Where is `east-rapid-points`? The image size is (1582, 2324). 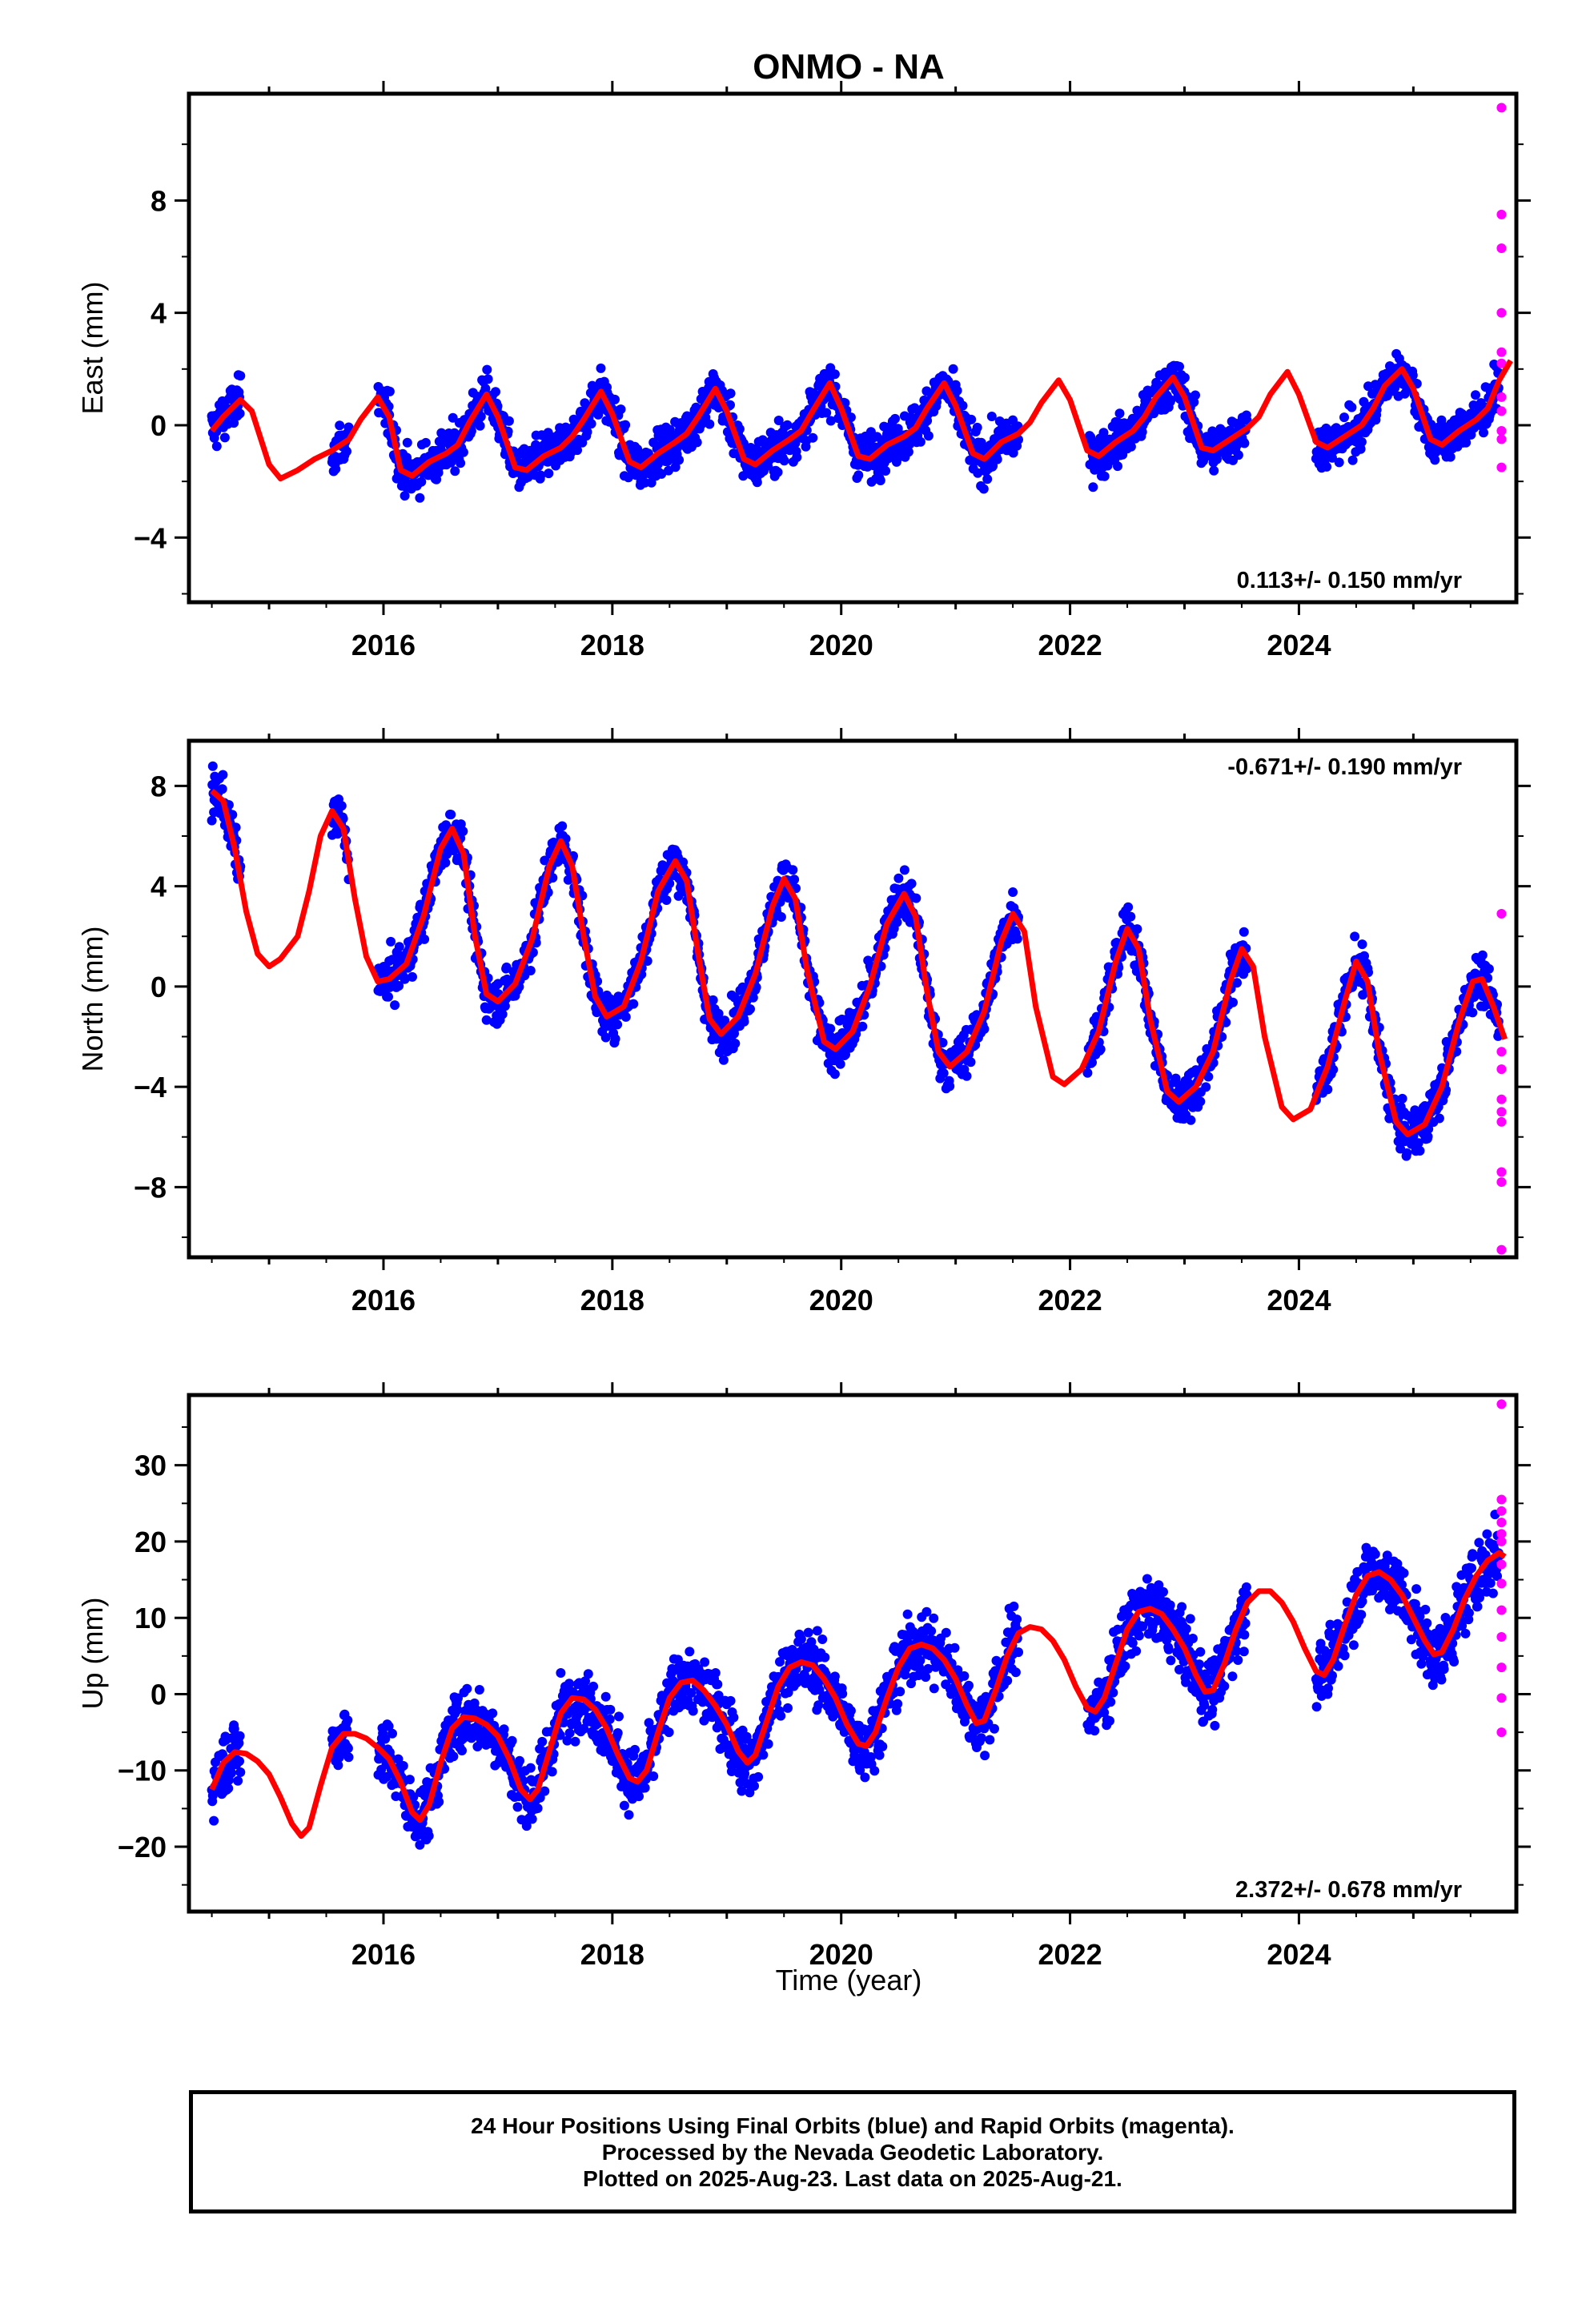
east-rapid-points is located at coordinates (1501, 287).